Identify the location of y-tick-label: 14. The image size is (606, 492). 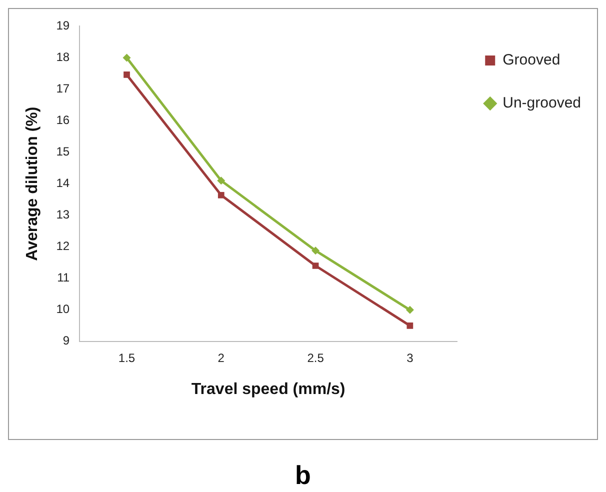
(63, 183).